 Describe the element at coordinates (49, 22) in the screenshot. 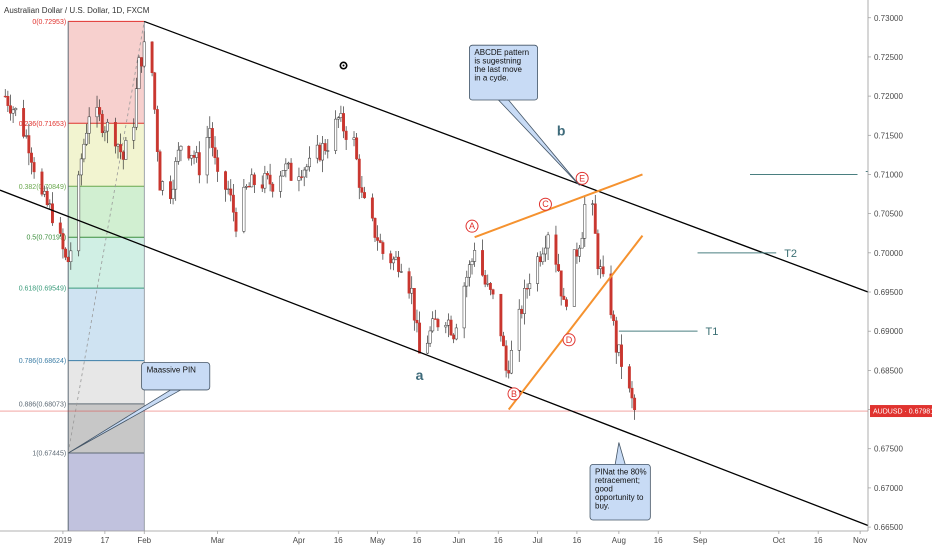

I see `fib-level-label: 0(0.72953)` at that location.